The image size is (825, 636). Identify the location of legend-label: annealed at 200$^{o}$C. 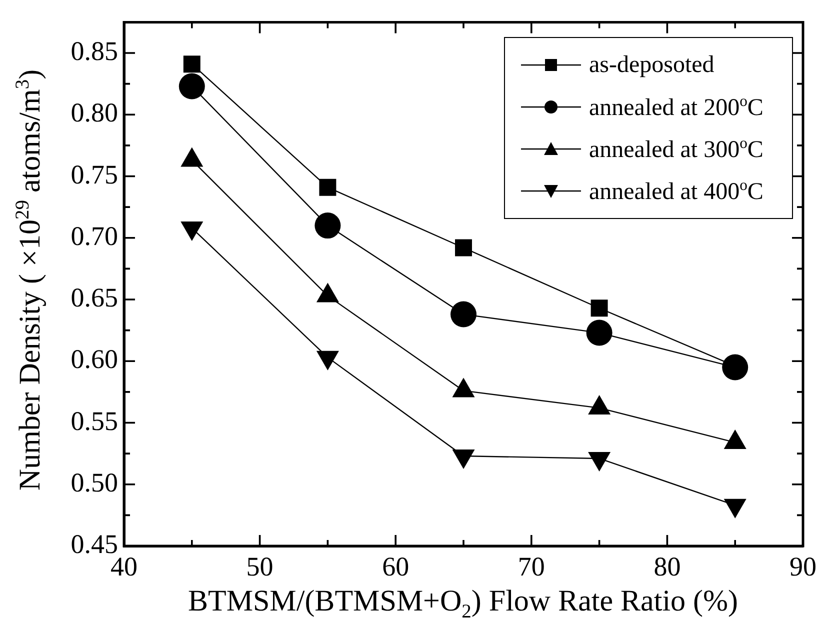
(676, 107).